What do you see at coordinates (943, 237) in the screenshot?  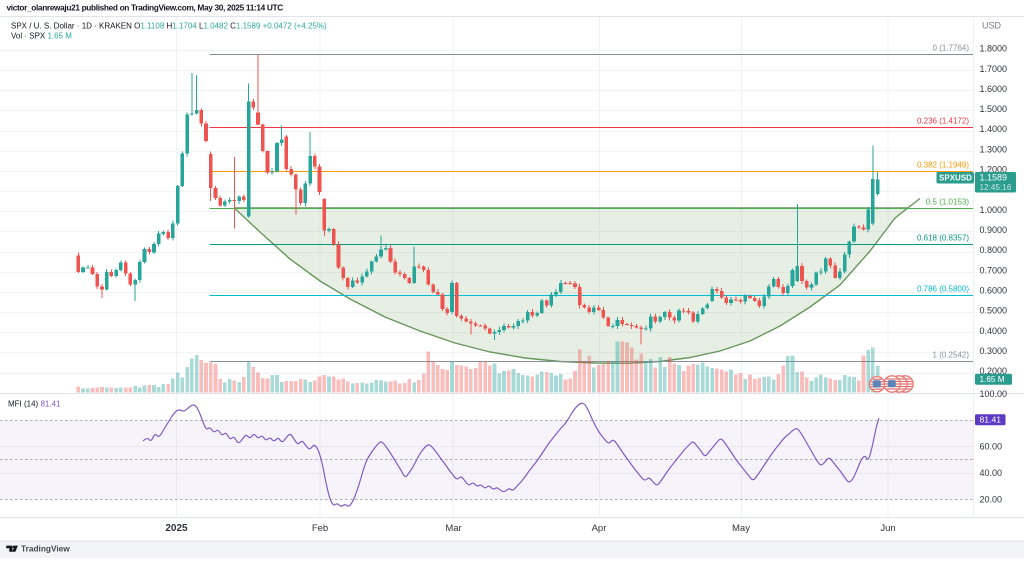 I see `svg-text: 0.618 (0.8357)` at bounding box center [943, 237].